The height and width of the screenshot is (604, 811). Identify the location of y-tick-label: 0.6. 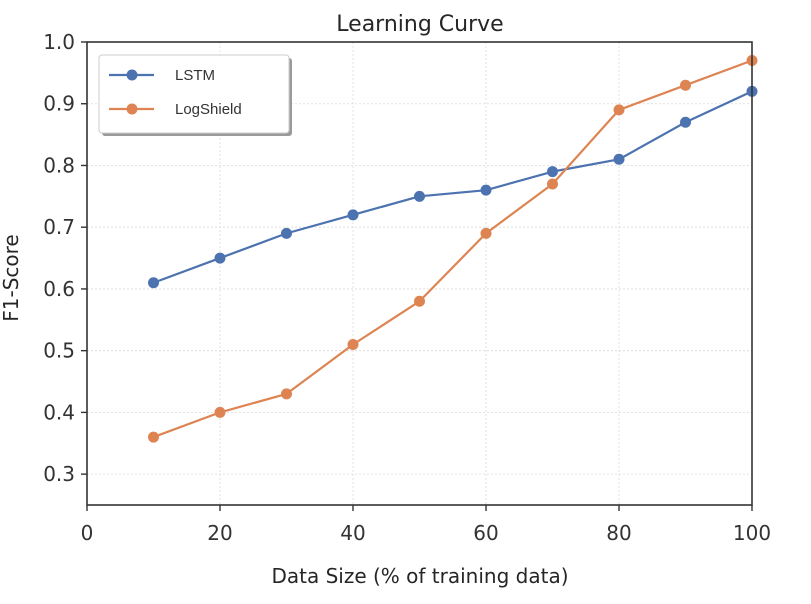
(59, 289).